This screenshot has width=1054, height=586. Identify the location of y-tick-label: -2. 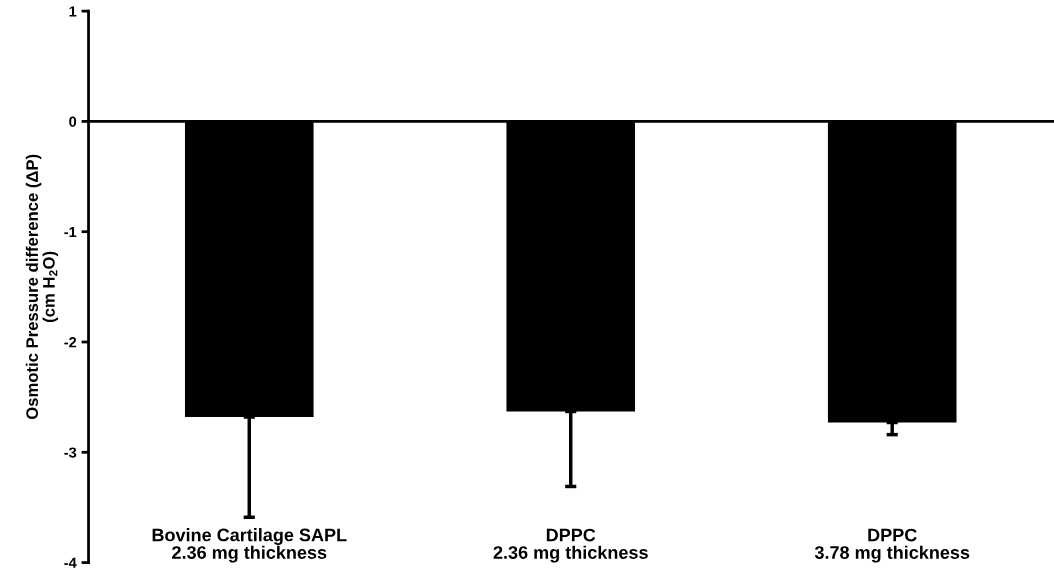
(70, 342).